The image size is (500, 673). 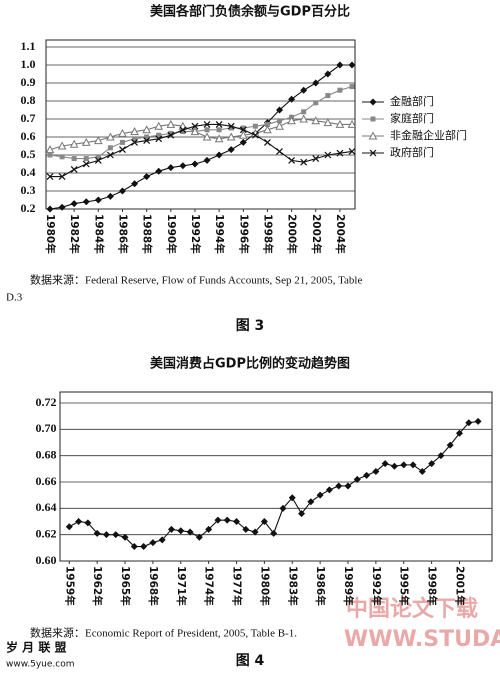 What do you see at coordinates (340, 234) in the screenshot?
I see `x-tick-label: 2004年` at bounding box center [340, 234].